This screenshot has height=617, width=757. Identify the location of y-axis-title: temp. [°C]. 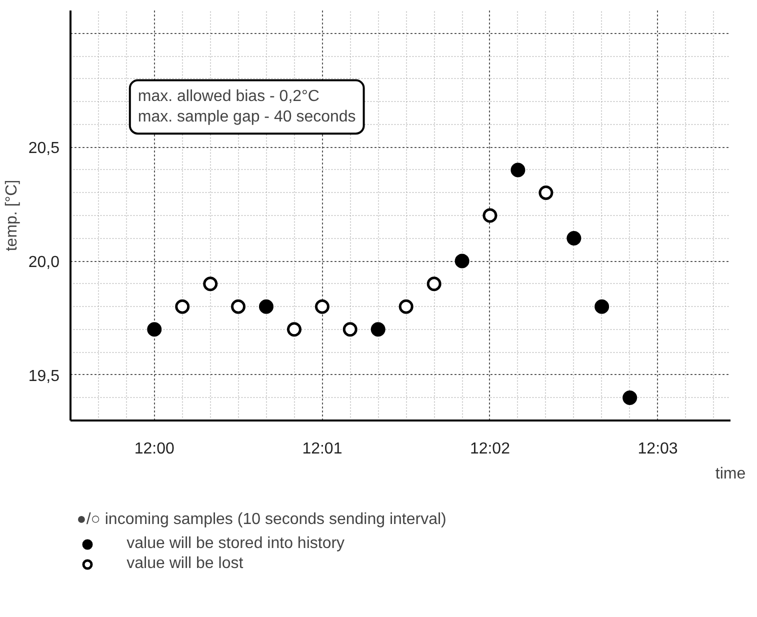
(11, 216).